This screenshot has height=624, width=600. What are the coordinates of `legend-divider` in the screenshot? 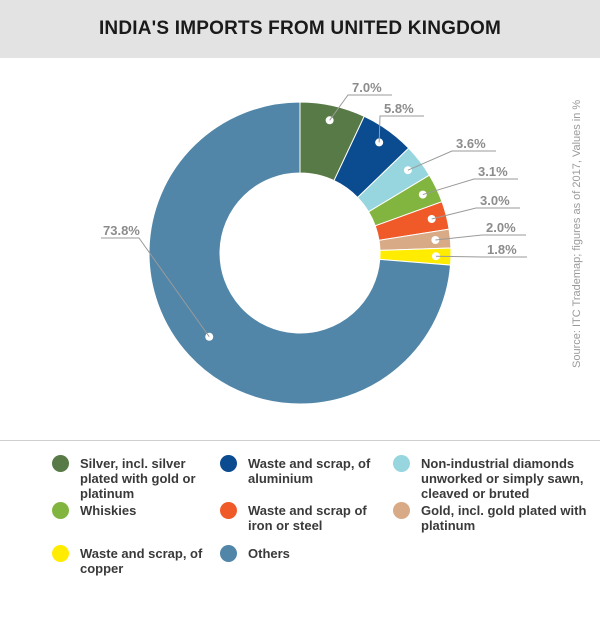 It's located at (300, 440).